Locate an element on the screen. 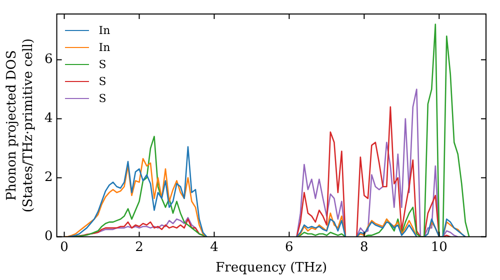  x-tick-label: 6 is located at coordinates (289, 247).